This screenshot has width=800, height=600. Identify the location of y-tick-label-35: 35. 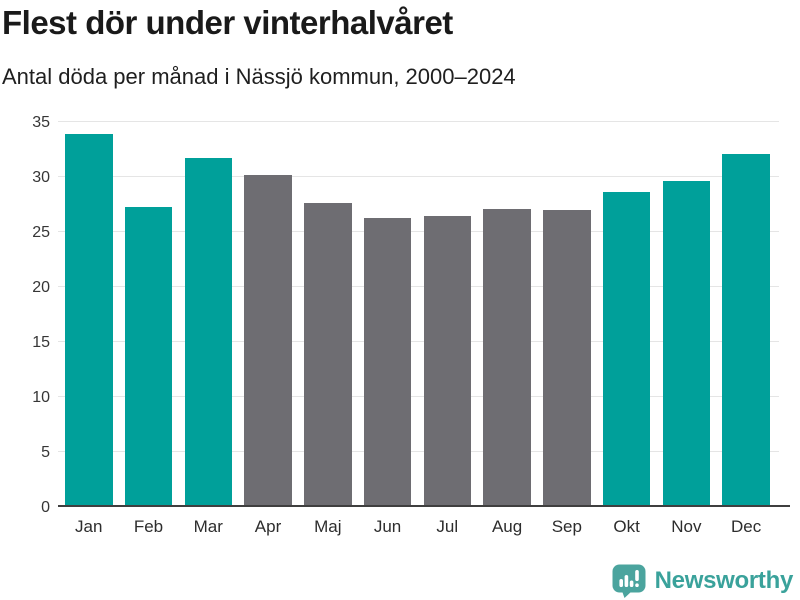
(41, 122).